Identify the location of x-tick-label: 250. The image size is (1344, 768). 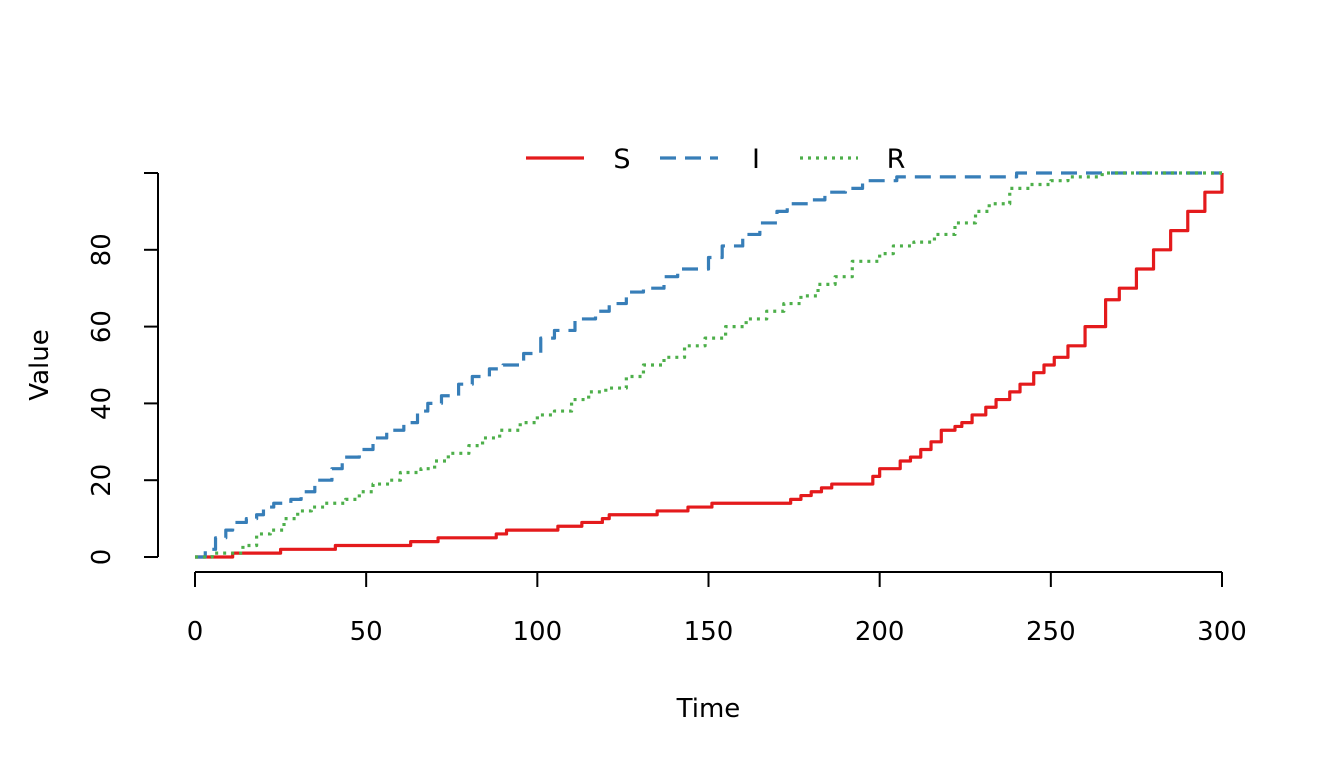
(1051, 632).